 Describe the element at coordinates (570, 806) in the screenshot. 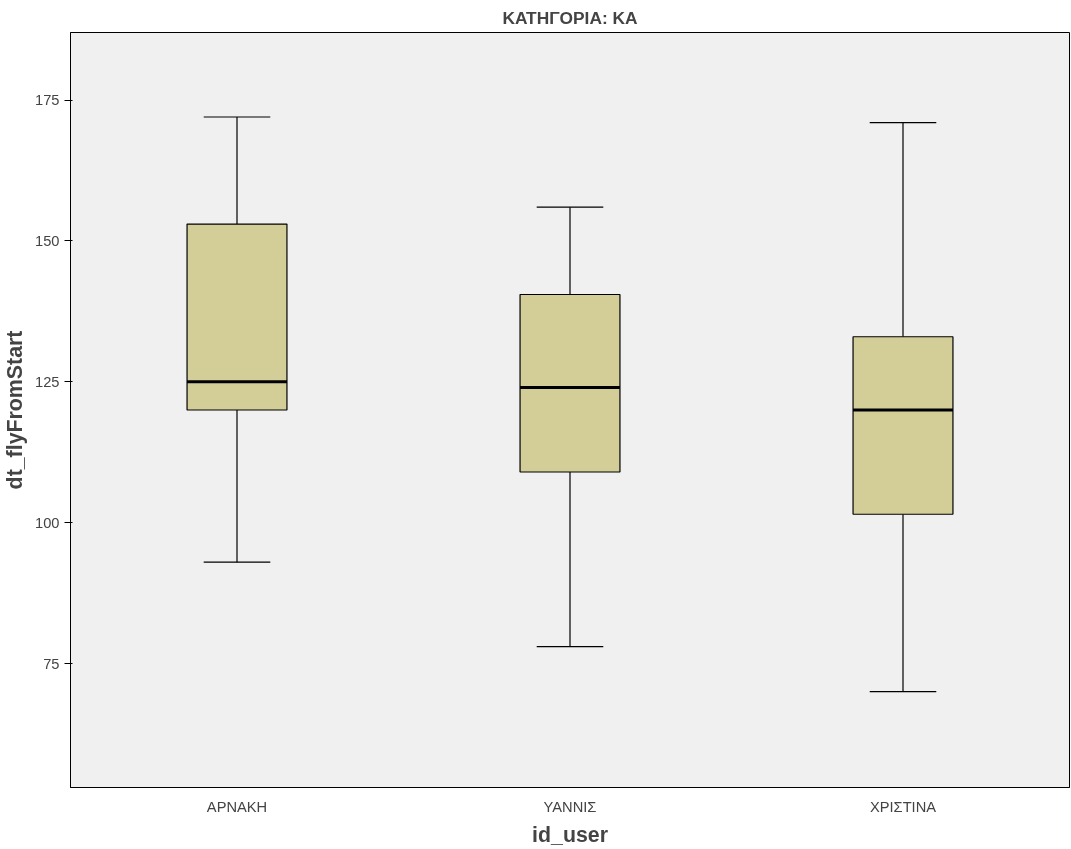

I see `x-tick-label: ΥΑΝΝΙΣ` at that location.